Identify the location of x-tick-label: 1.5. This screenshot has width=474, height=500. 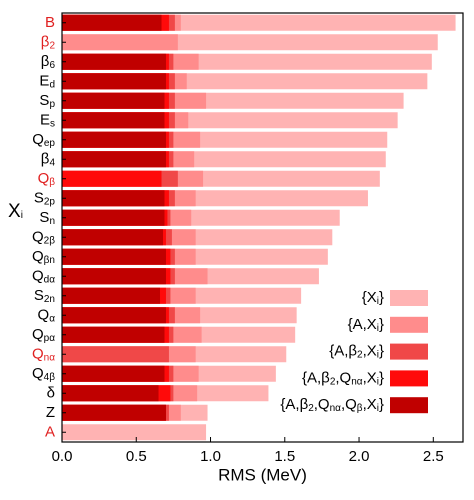
(284, 456).